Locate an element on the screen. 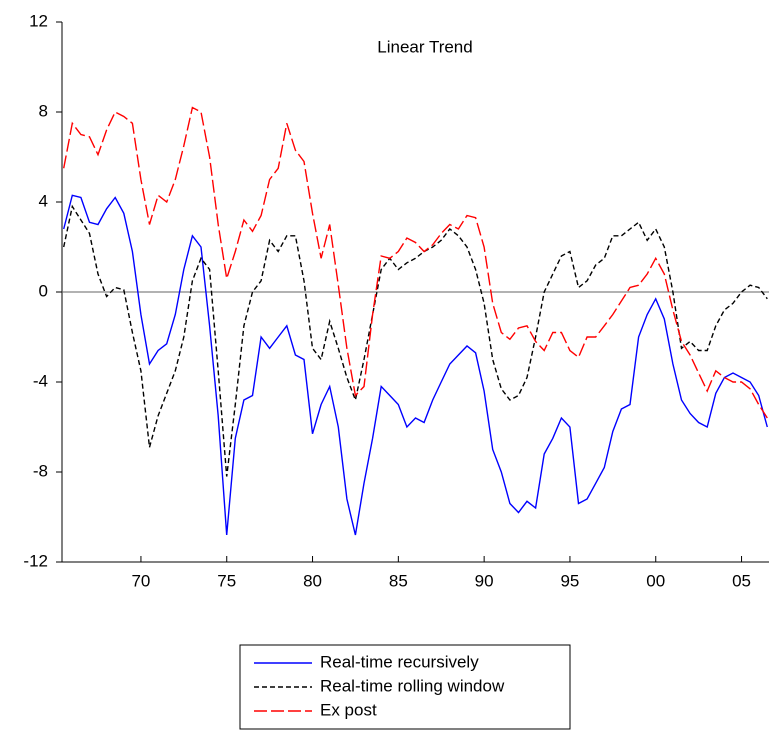  y-tick-label: -4 is located at coordinates (40, 380).